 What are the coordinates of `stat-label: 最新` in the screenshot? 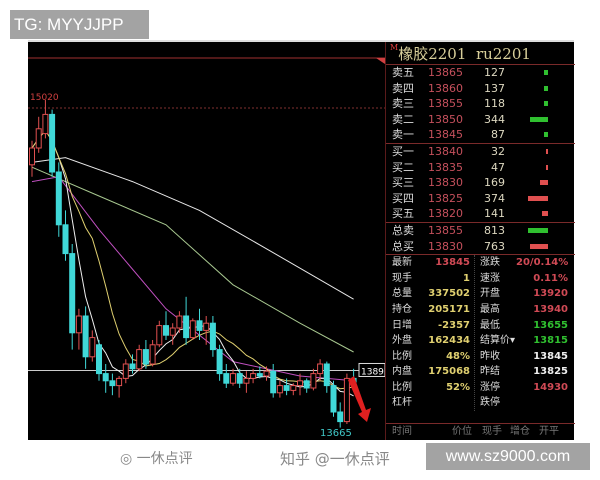 It's located at (402, 263).